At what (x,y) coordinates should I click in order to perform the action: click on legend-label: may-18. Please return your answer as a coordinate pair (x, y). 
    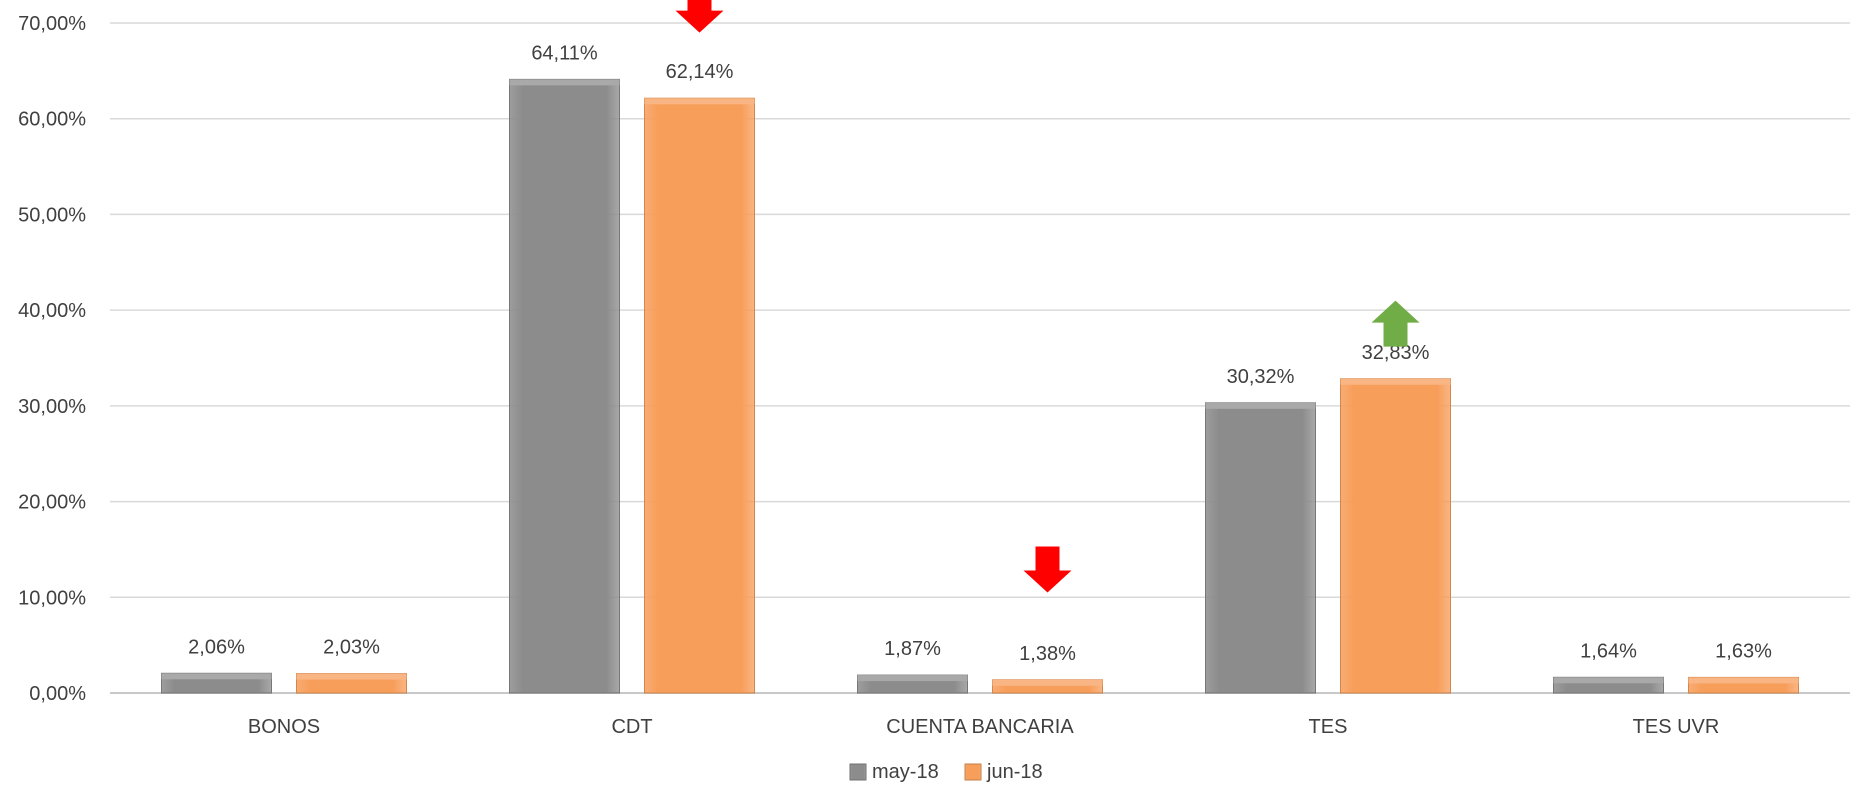
    Looking at the image, I should click on (905, 772).